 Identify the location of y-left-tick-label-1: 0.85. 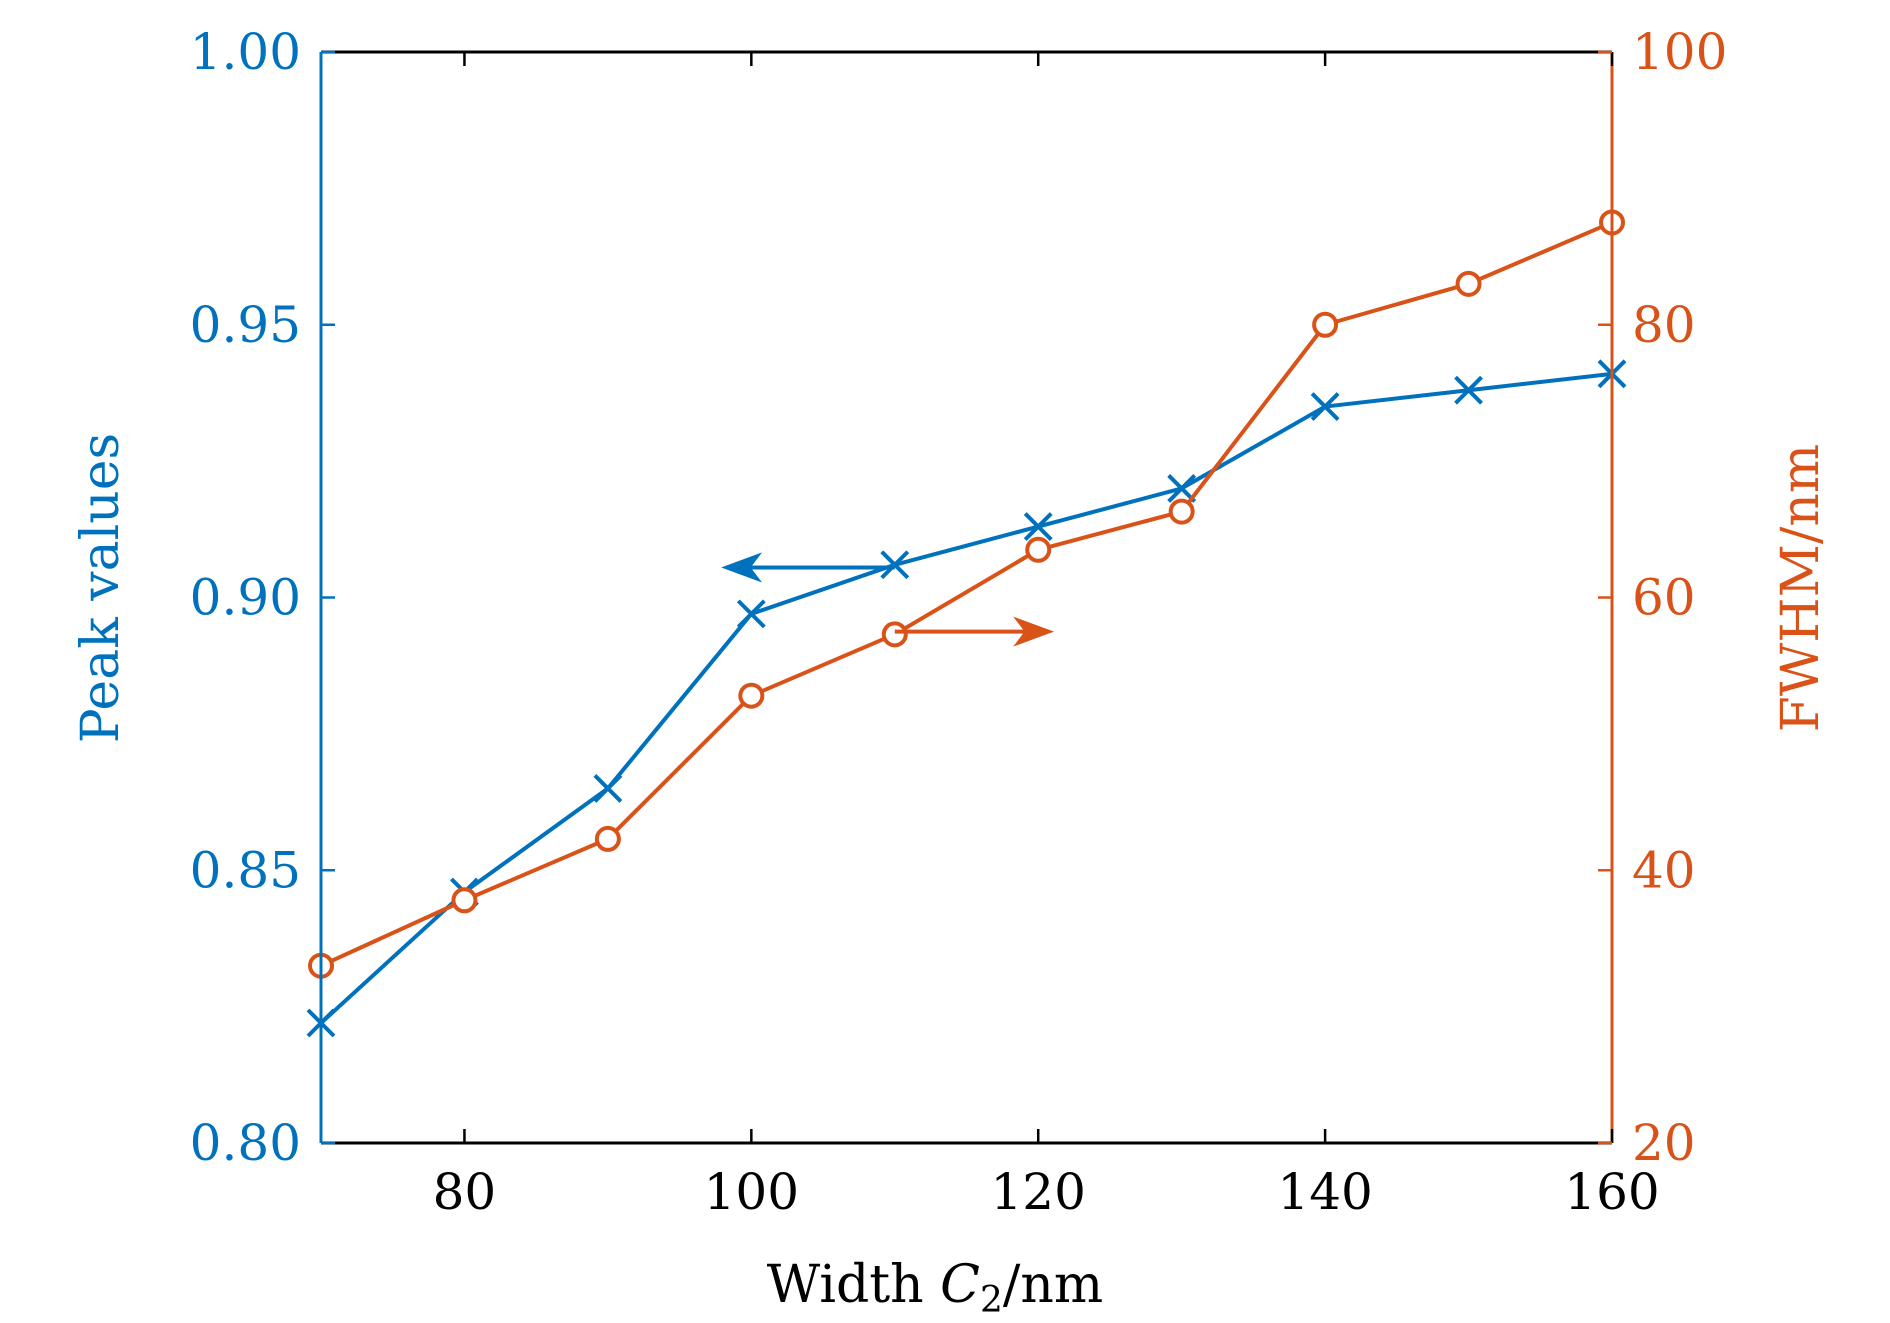
(245, 870).